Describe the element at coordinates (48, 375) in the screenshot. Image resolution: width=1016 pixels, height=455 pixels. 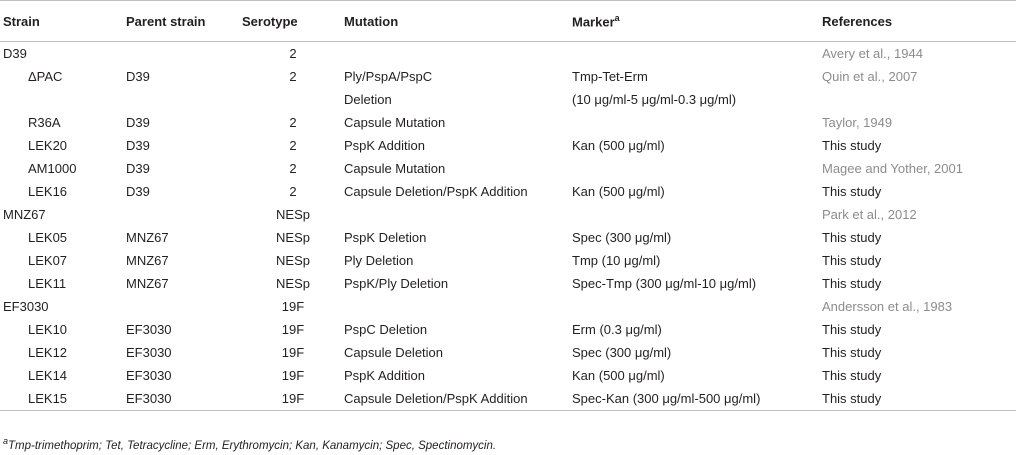
I see `strain-name: LEK14` at that location.